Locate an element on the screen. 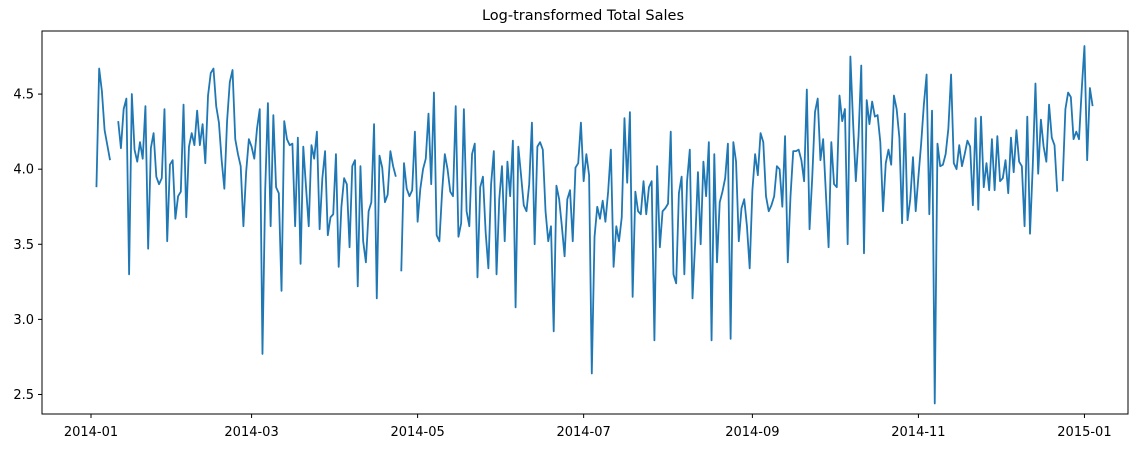 This screenshot has width=1136, height=449. x-tick-label: 2014-11 is located at coordinates (918, 432).